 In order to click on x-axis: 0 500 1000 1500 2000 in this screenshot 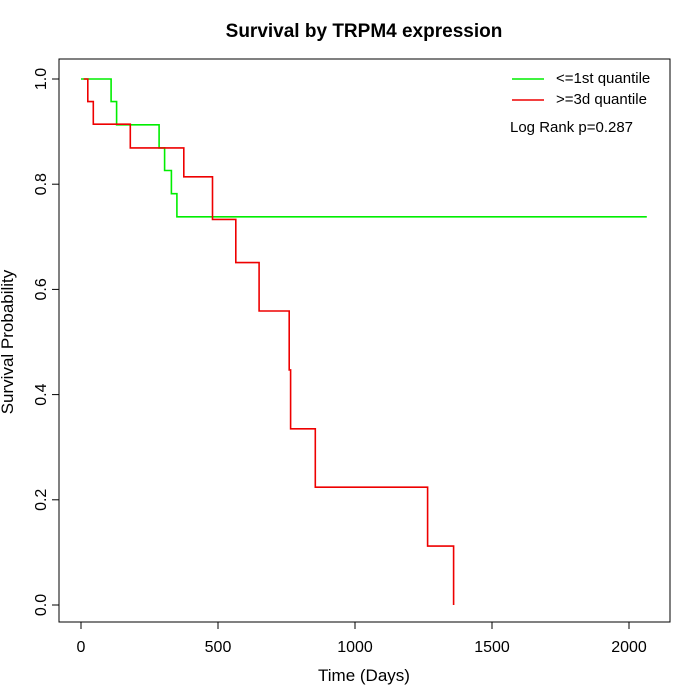, I will do `click(362, 638)`.